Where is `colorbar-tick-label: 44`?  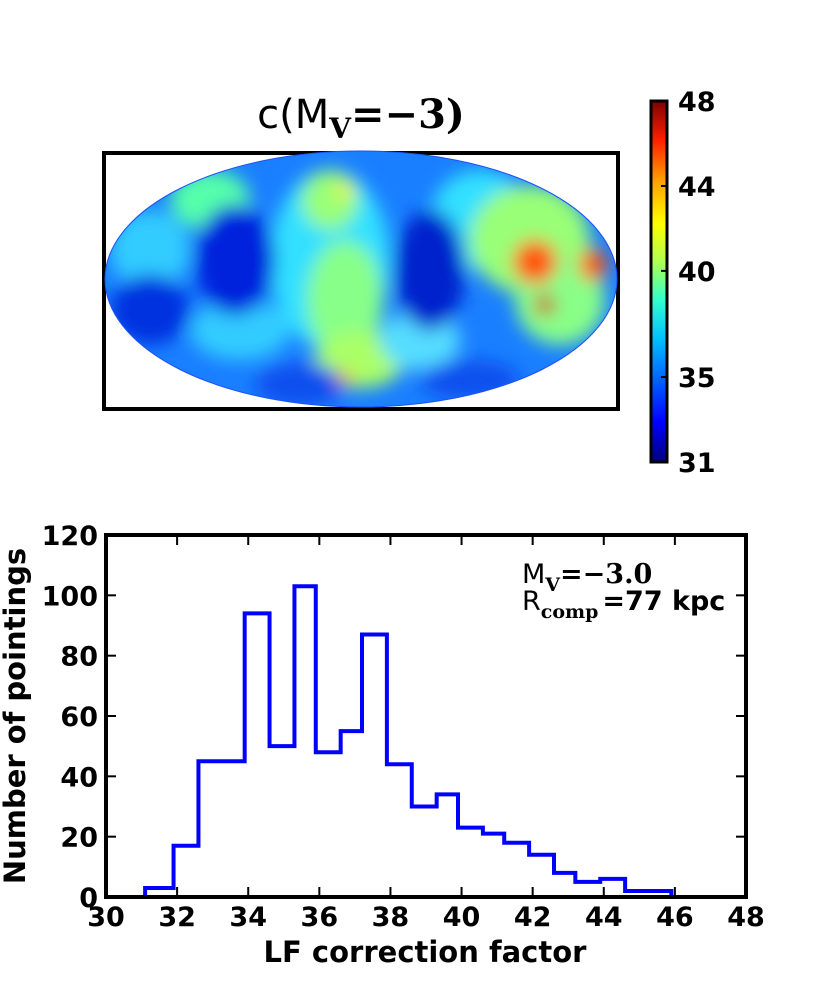 colorbar-tick-label: 44 is located at coordinates (697, 187).